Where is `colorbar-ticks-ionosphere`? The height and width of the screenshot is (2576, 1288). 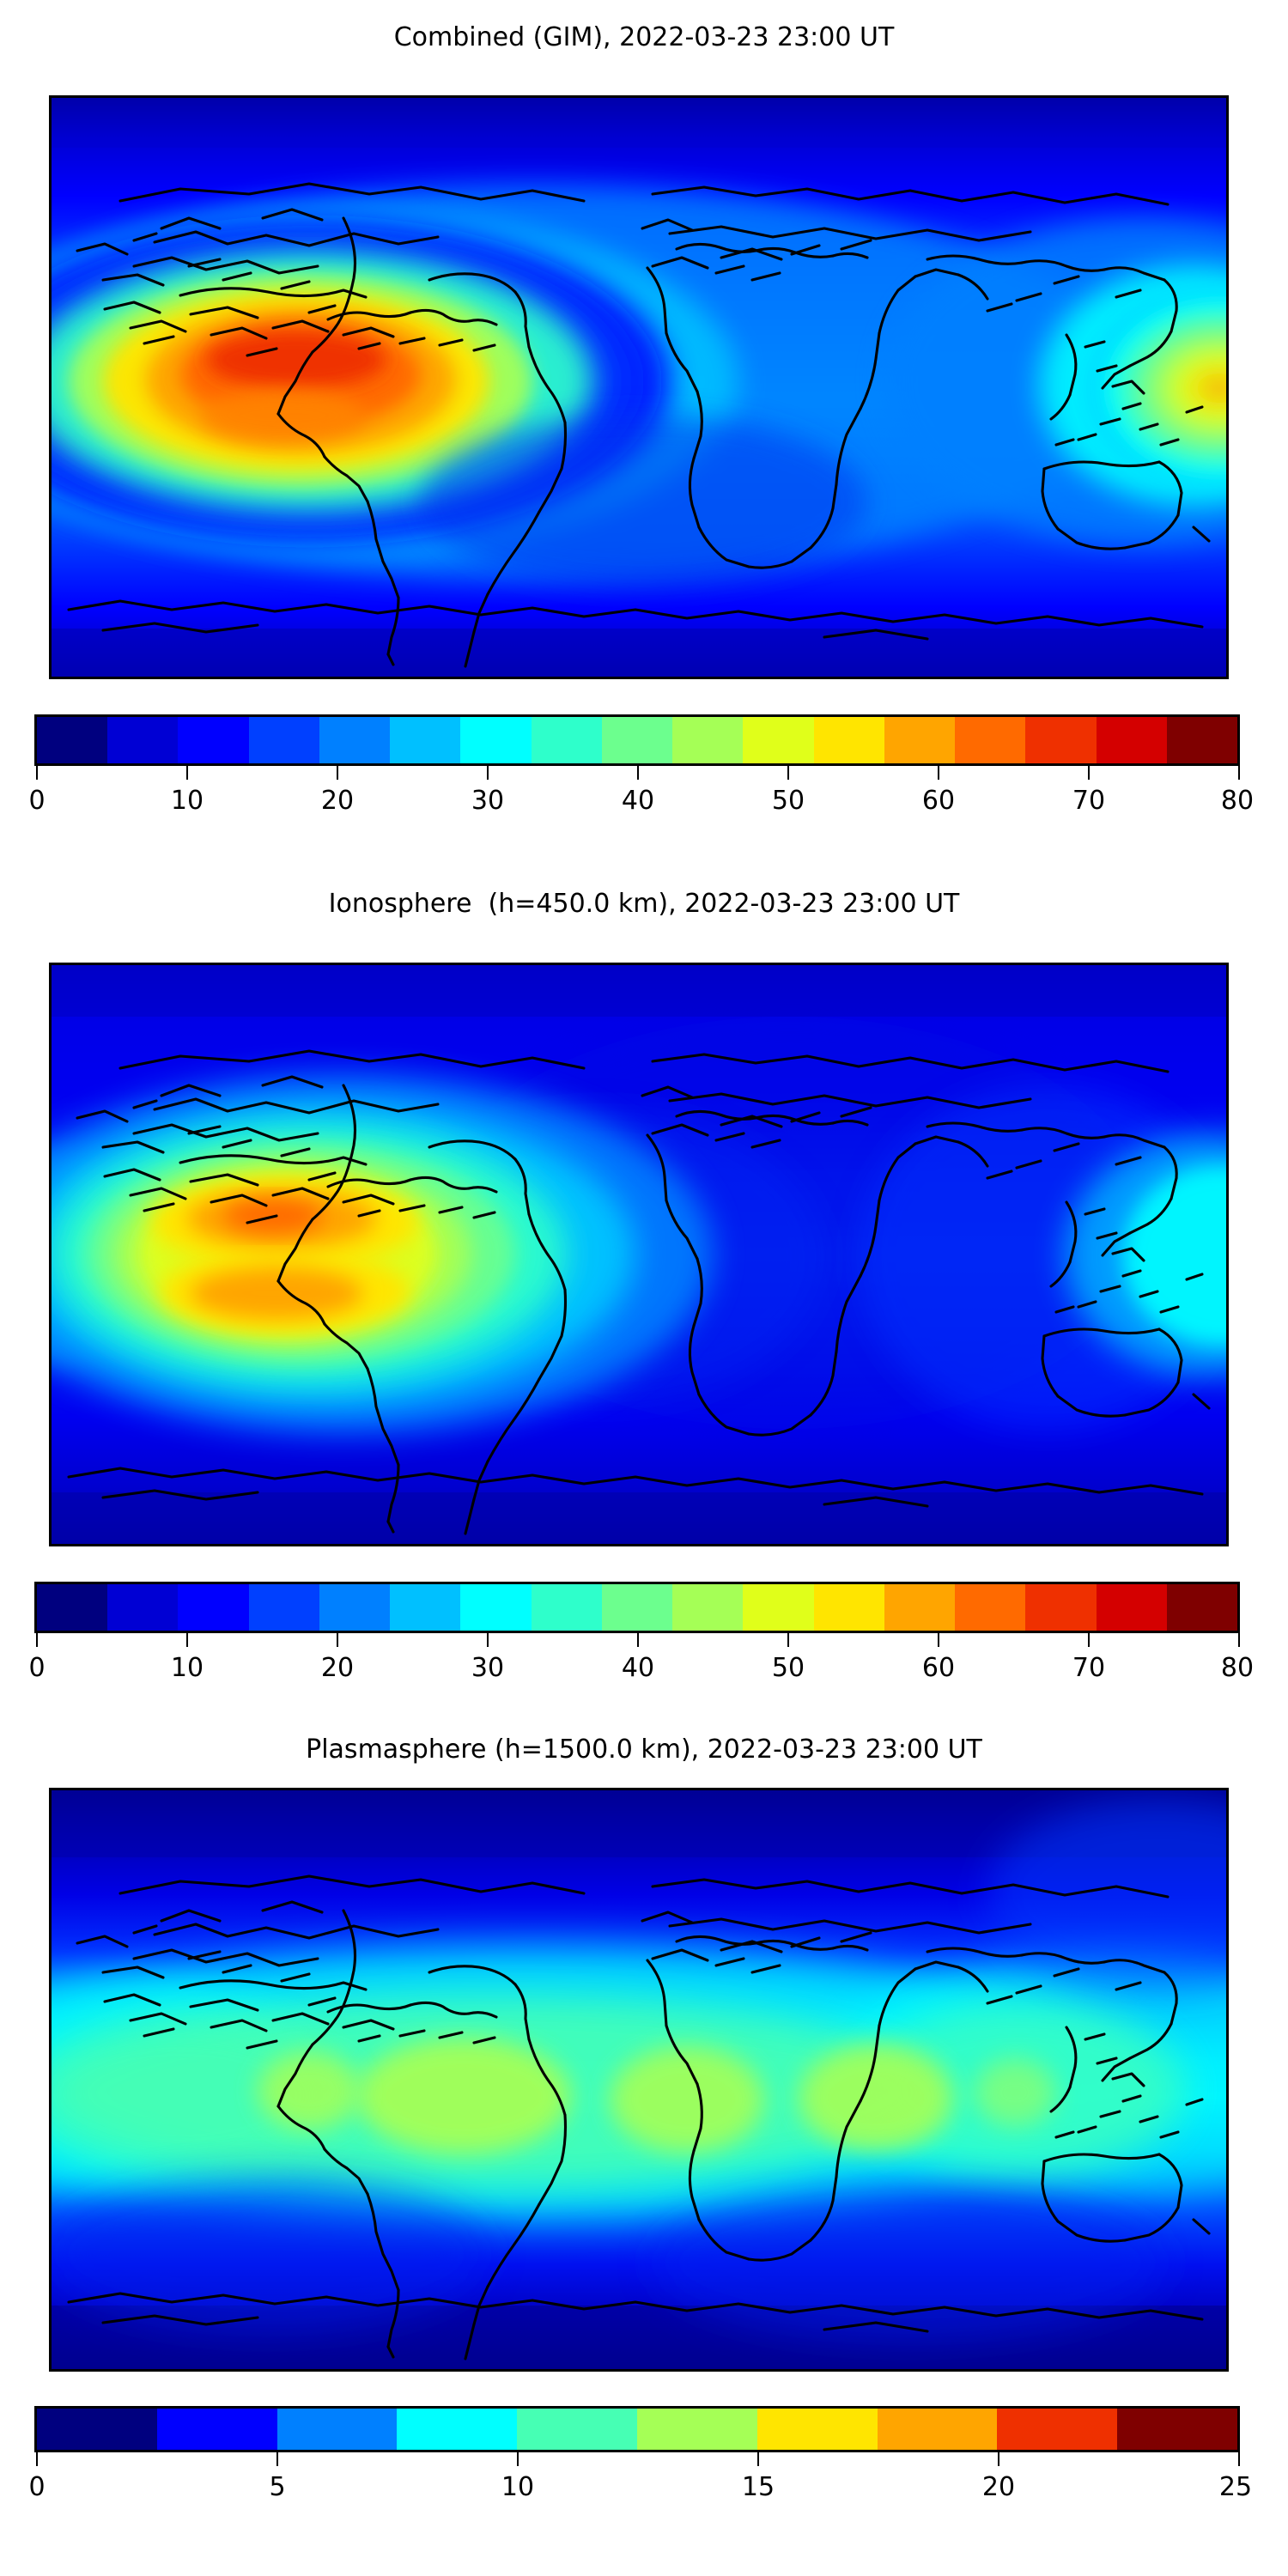 colorbar-ticks-ionosphere is located at coordinates (637, 1642).